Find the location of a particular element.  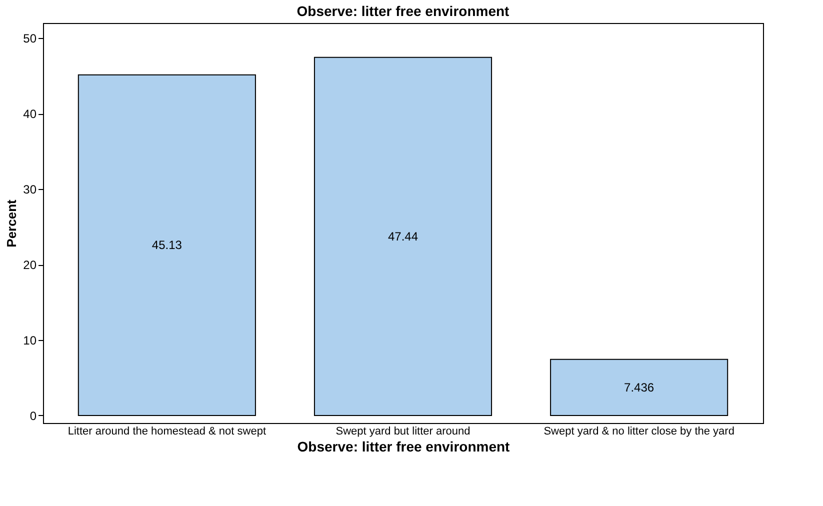

y-tick-label: 10 is located at coordinates (30, 340).